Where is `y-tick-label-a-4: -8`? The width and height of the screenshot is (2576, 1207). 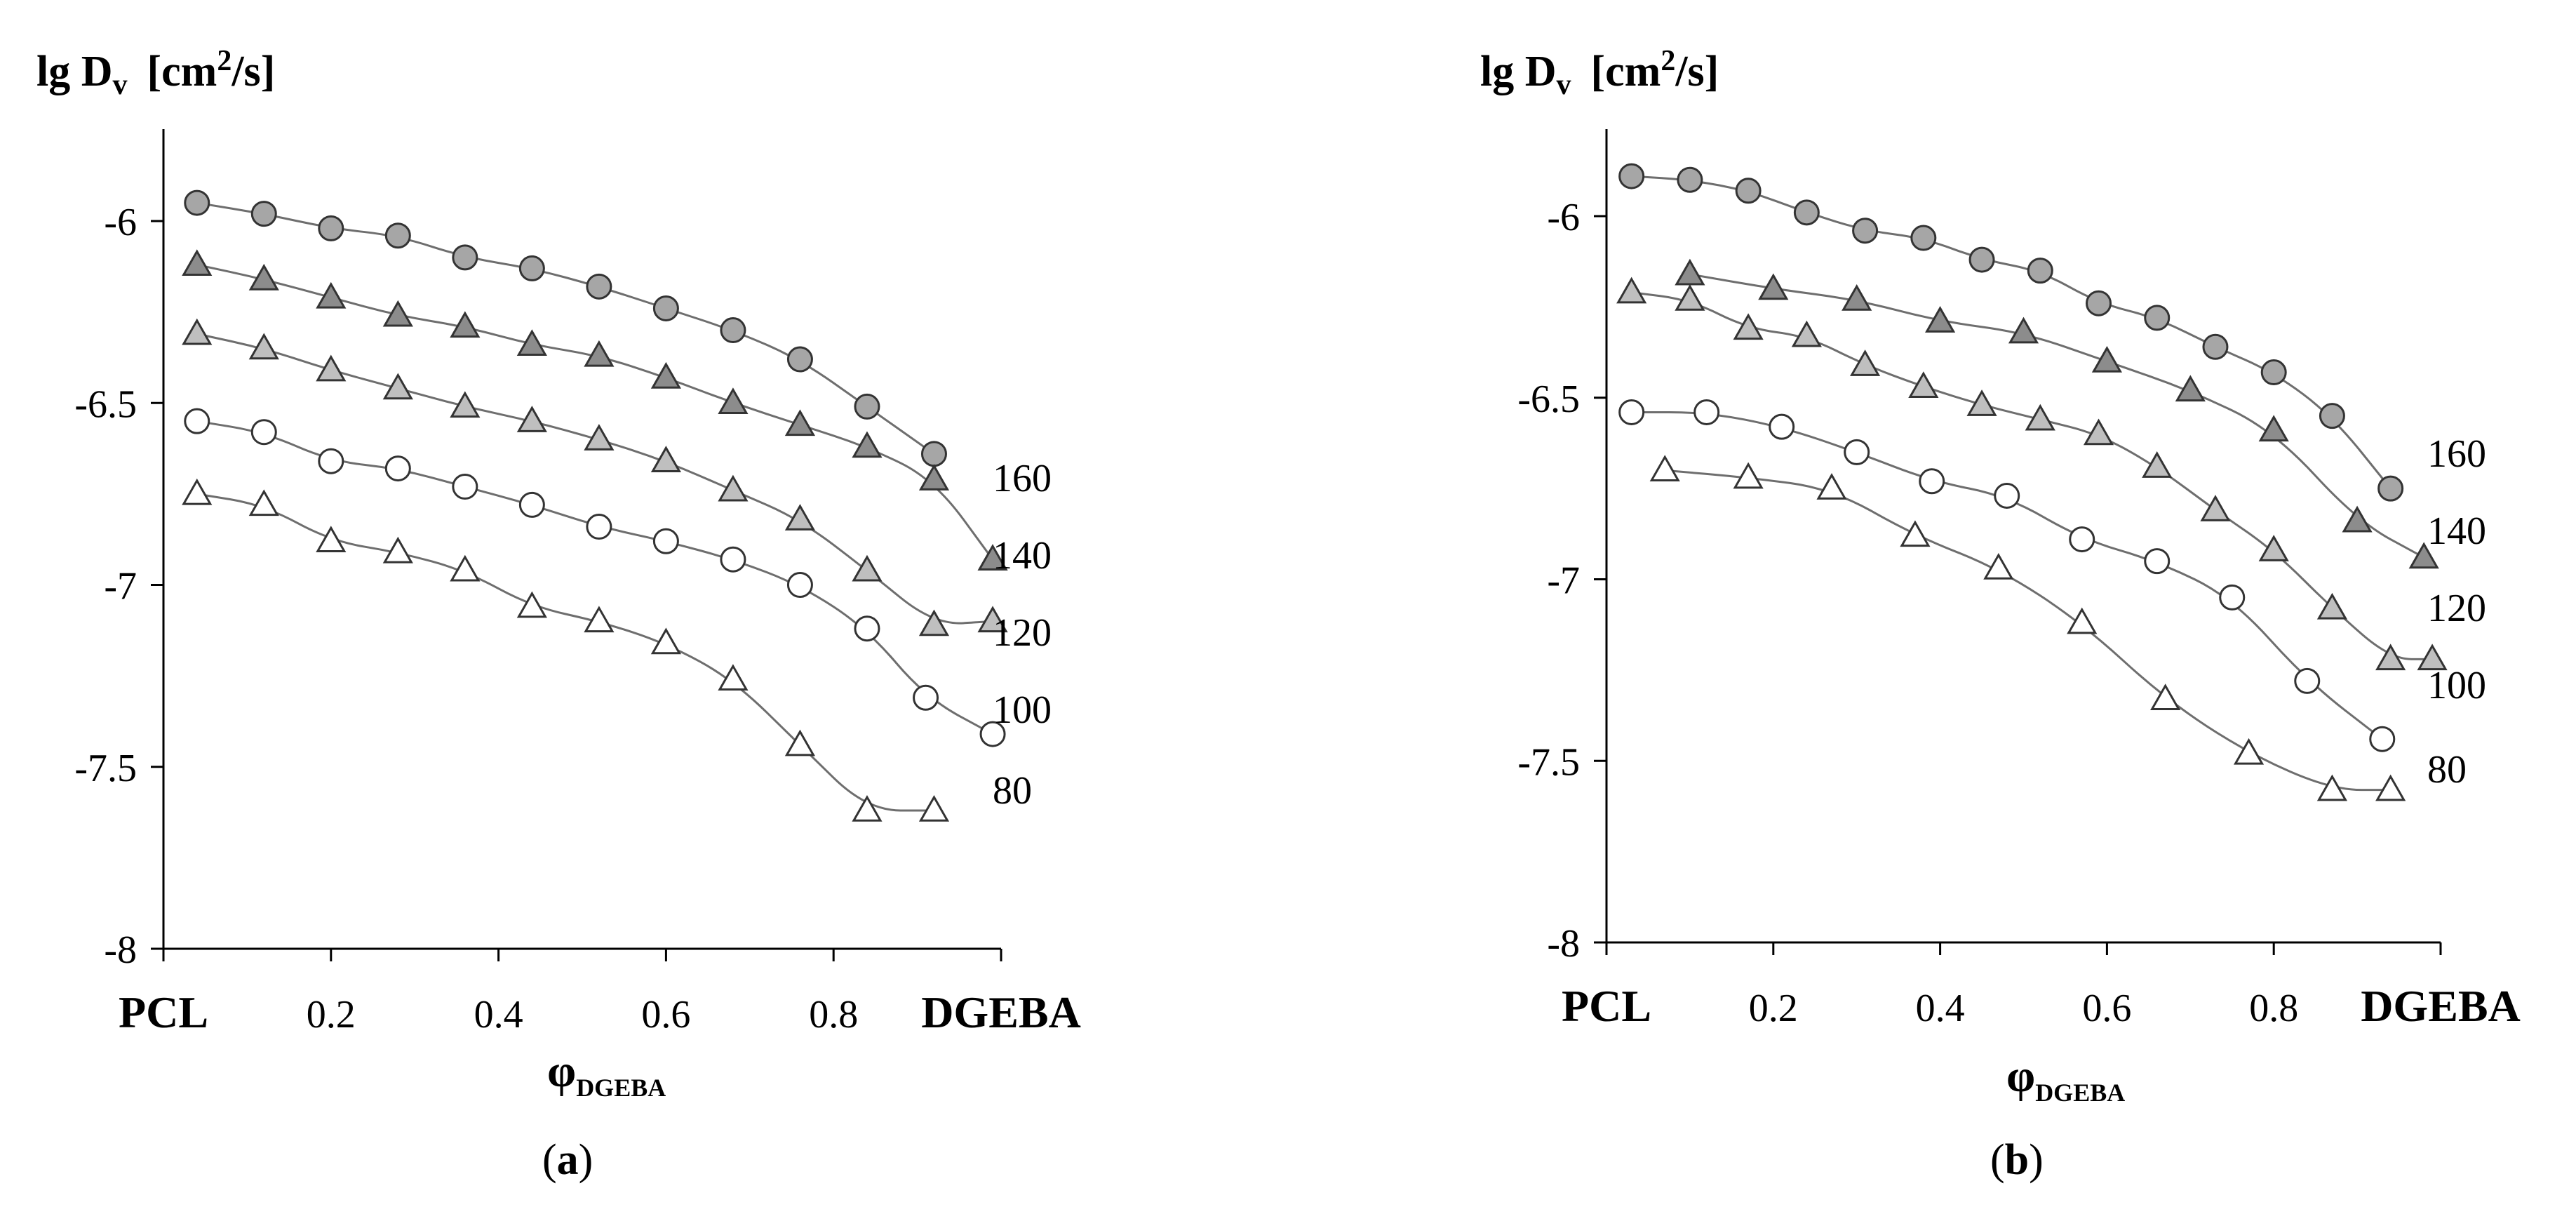
y-tick-label-a-4: -8 is located at coordinates (121, 950).